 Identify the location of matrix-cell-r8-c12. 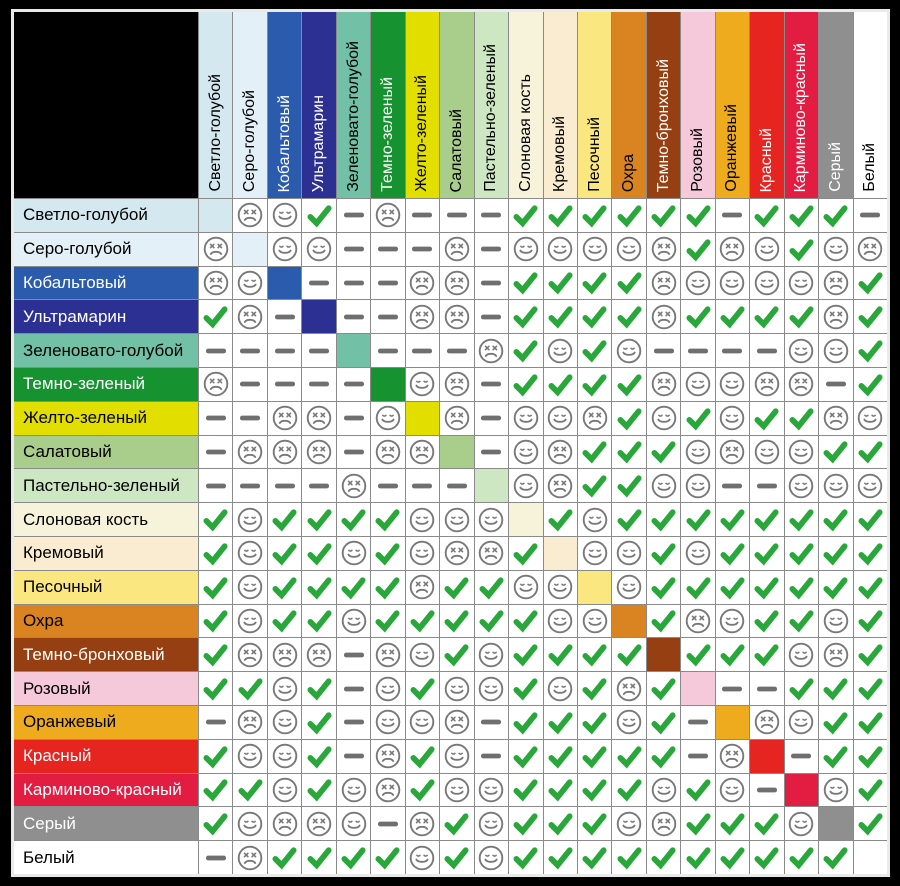
(594, 452).